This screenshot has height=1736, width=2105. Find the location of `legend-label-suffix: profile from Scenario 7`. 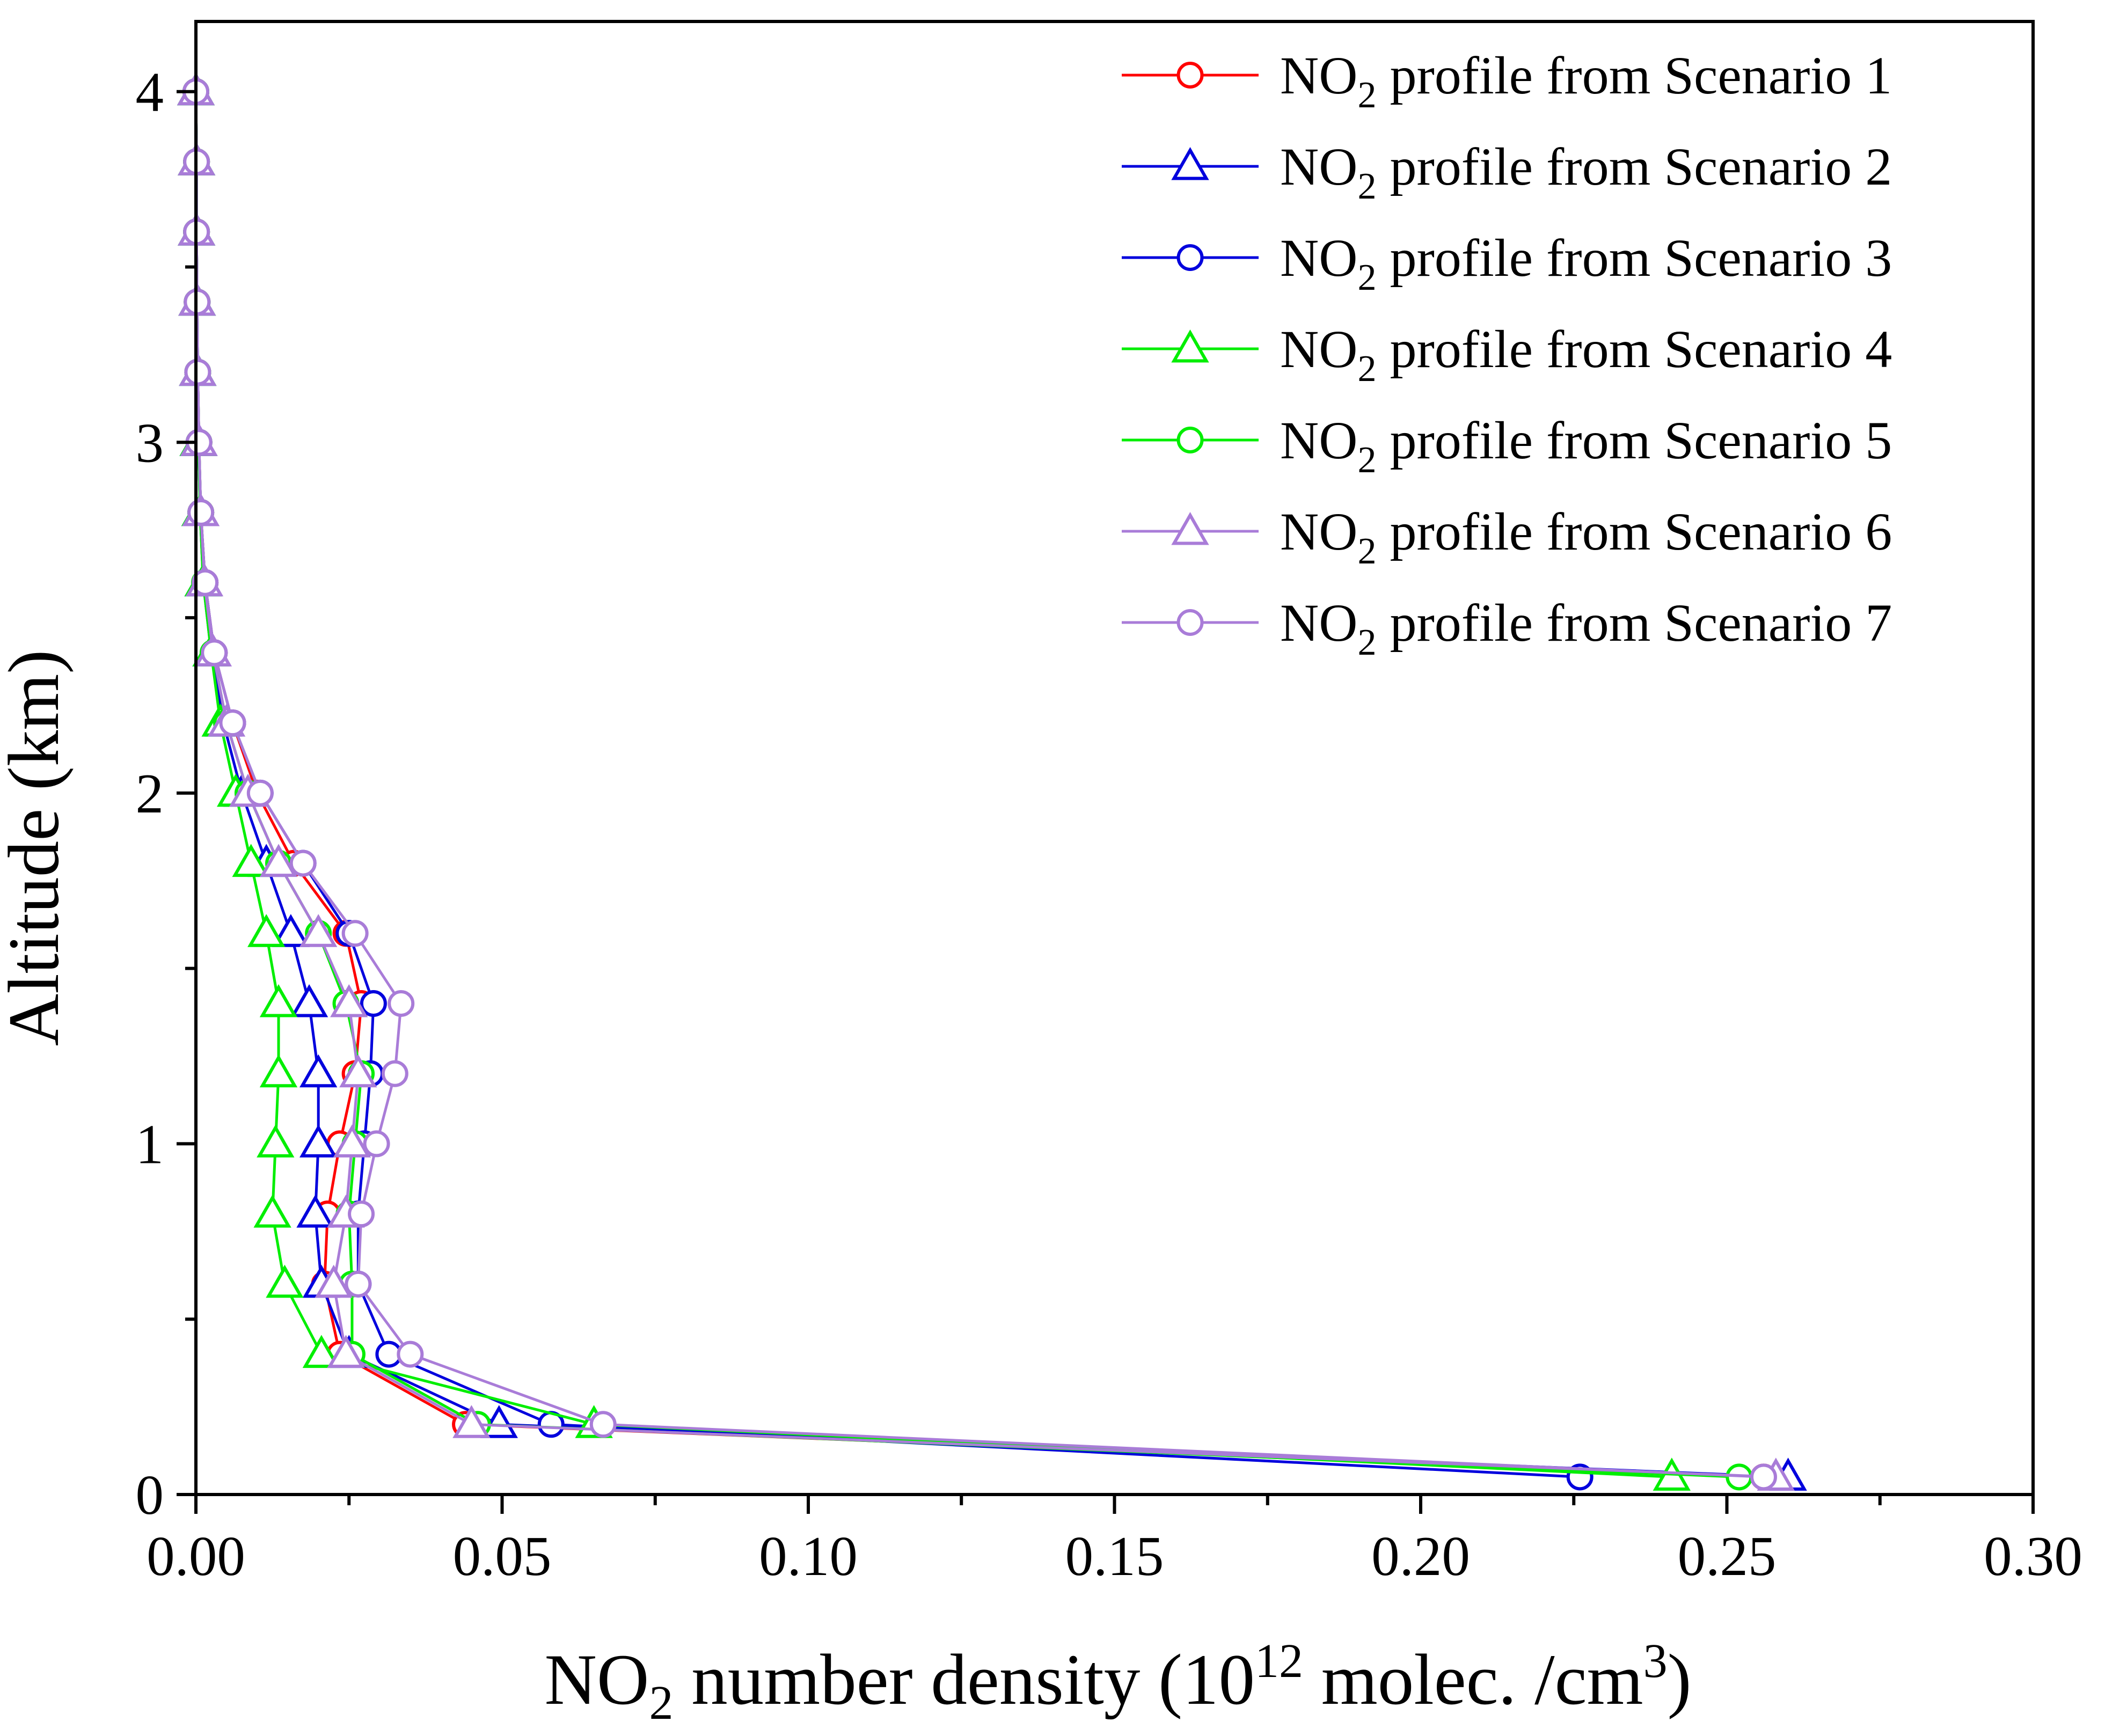

legend-label-suffix: profile from Scenario 7 is located at coordinates (1634, 623).